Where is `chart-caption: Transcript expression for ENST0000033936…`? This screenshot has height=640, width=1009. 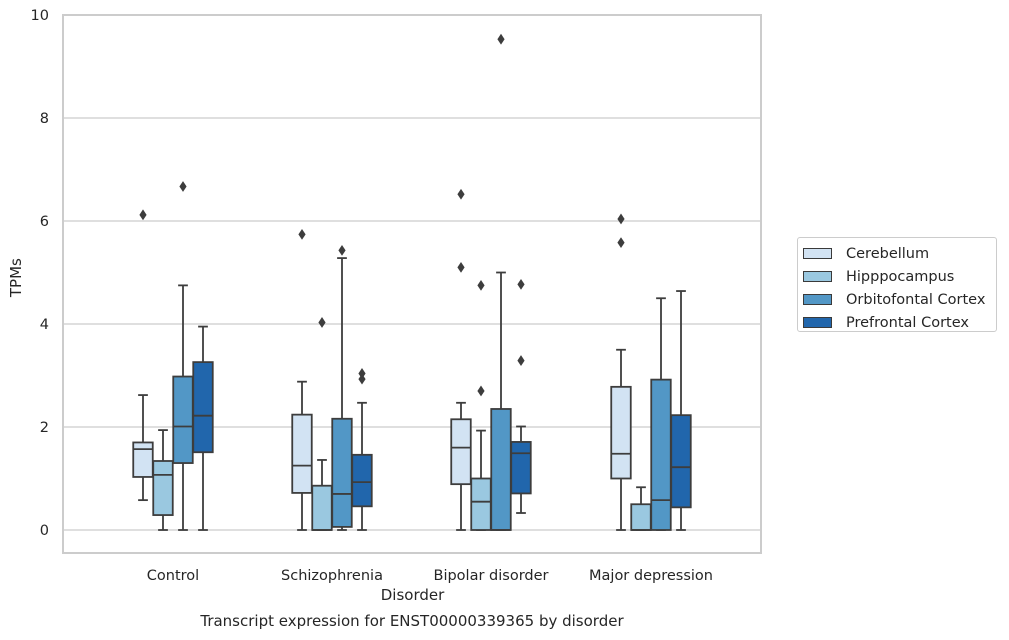 chart-caption: Transcript expression for ENST0000033936… is located at coordinates (412, 621).